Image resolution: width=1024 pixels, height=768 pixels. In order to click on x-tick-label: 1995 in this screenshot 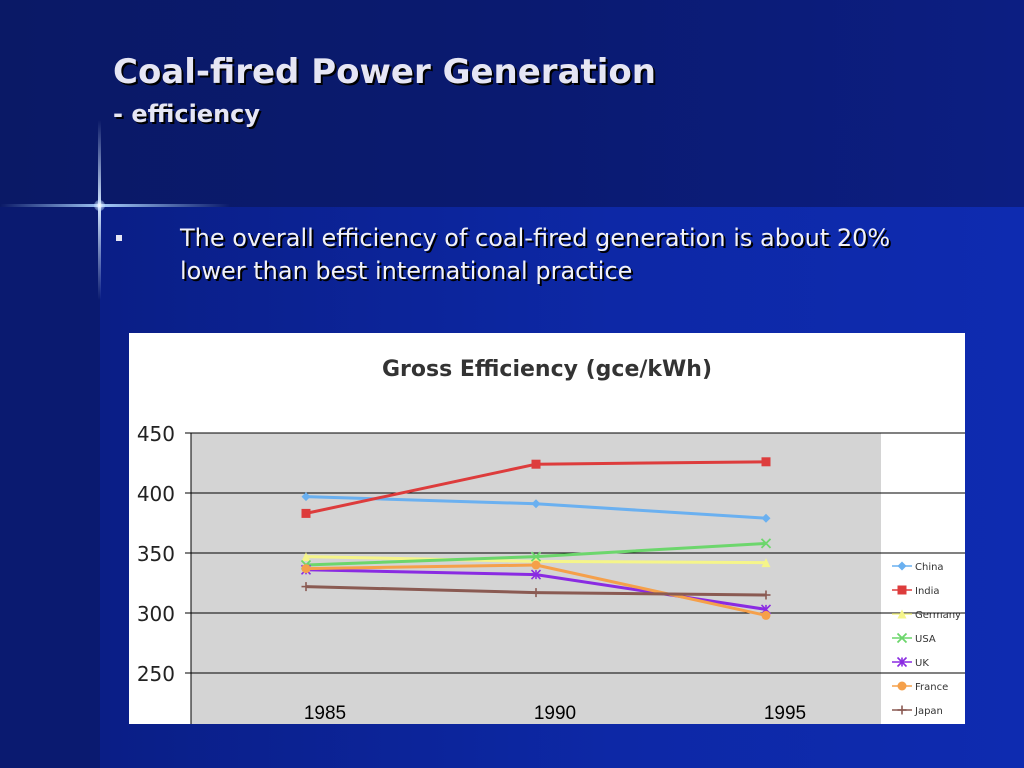, I will do `click(785, 713)`.